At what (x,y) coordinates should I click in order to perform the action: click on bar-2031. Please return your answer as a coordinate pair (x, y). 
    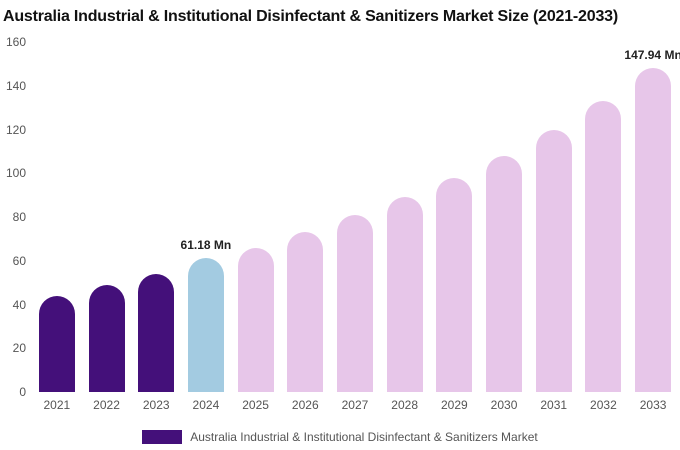
    Looking at the image, I should click on (553, 260).